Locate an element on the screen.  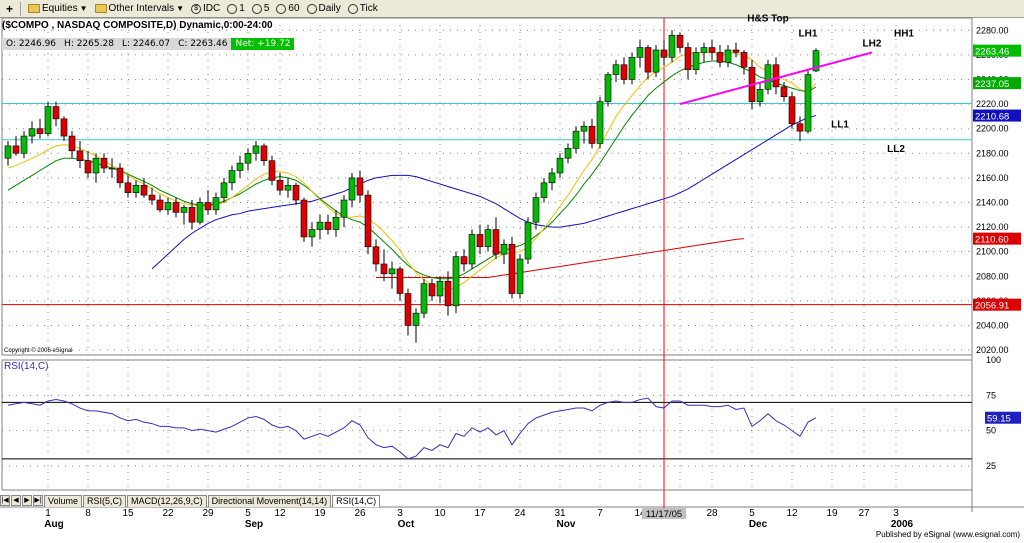
price-label-value: 2237.05 is located at coordinates (992, 84).